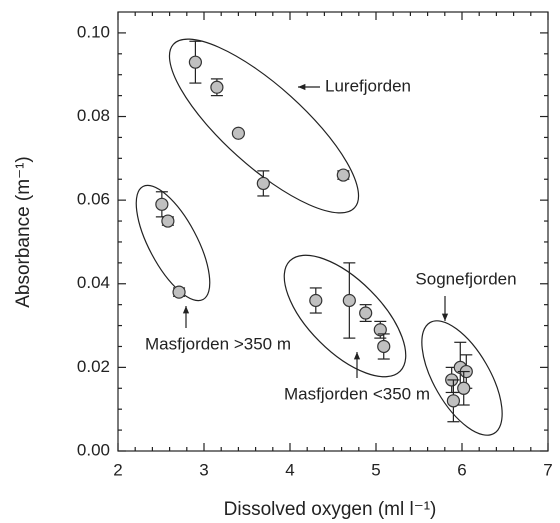 The width and height of the screenshot is (560, 523). What do you see at coordinates (93, 449) in the screenshot?
I see `y-tick-label: 0.00` at bounding box center [93, 449].